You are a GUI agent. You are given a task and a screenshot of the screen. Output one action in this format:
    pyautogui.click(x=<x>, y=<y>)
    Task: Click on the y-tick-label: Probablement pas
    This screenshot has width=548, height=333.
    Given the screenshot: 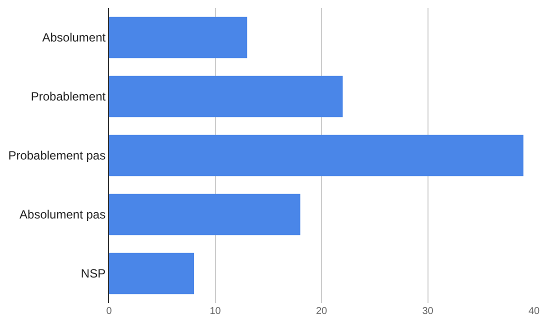 What is the action you would take?
    pyautogui.click(x=57, y=155)
    